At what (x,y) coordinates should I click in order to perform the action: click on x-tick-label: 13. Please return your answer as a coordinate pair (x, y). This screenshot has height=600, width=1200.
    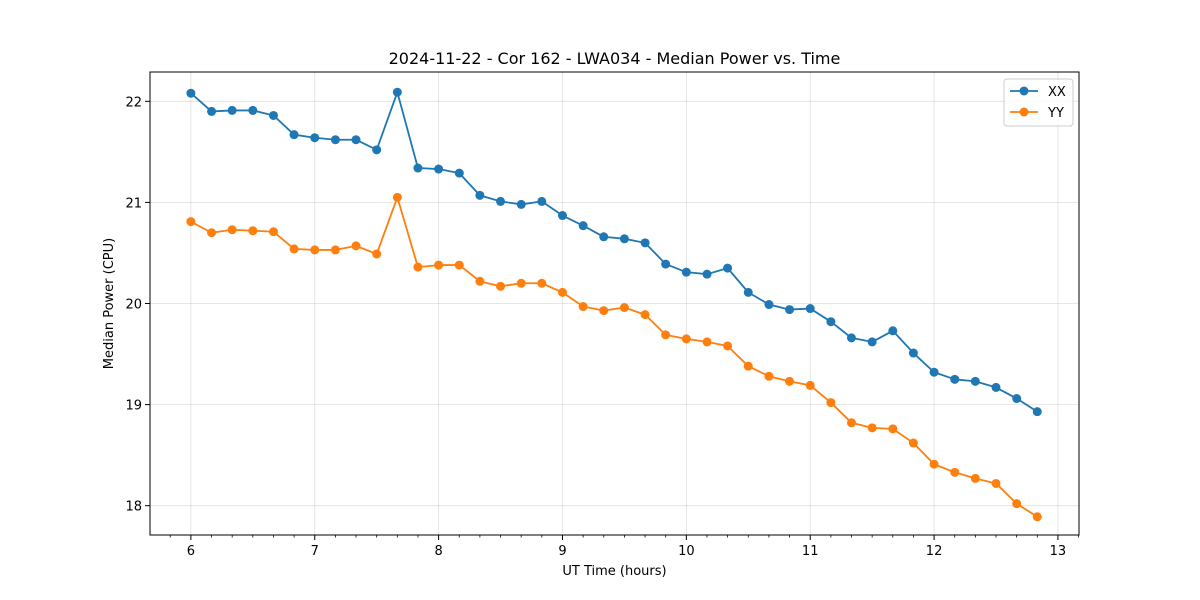
    Looking at the image, I should click on (1058, 551).